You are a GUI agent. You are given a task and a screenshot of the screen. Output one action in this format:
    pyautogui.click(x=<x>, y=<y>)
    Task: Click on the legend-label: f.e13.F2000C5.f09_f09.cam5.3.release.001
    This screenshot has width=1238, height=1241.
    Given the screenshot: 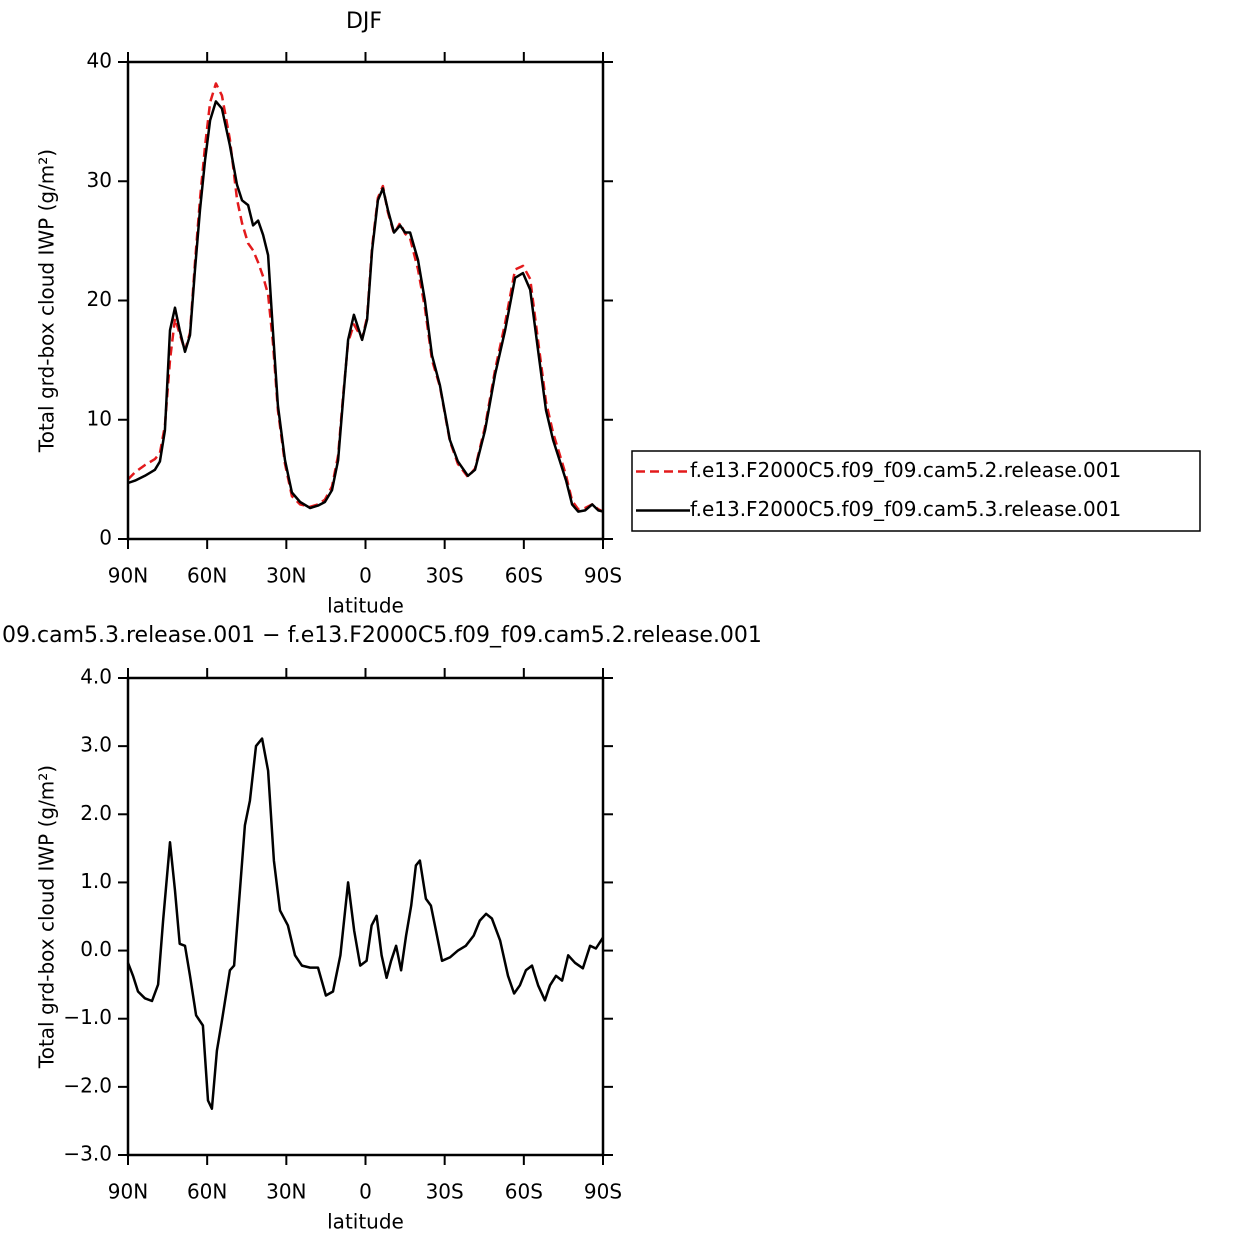 What is the action you would take?
    pyautogui.click(x=905, y=509)
    